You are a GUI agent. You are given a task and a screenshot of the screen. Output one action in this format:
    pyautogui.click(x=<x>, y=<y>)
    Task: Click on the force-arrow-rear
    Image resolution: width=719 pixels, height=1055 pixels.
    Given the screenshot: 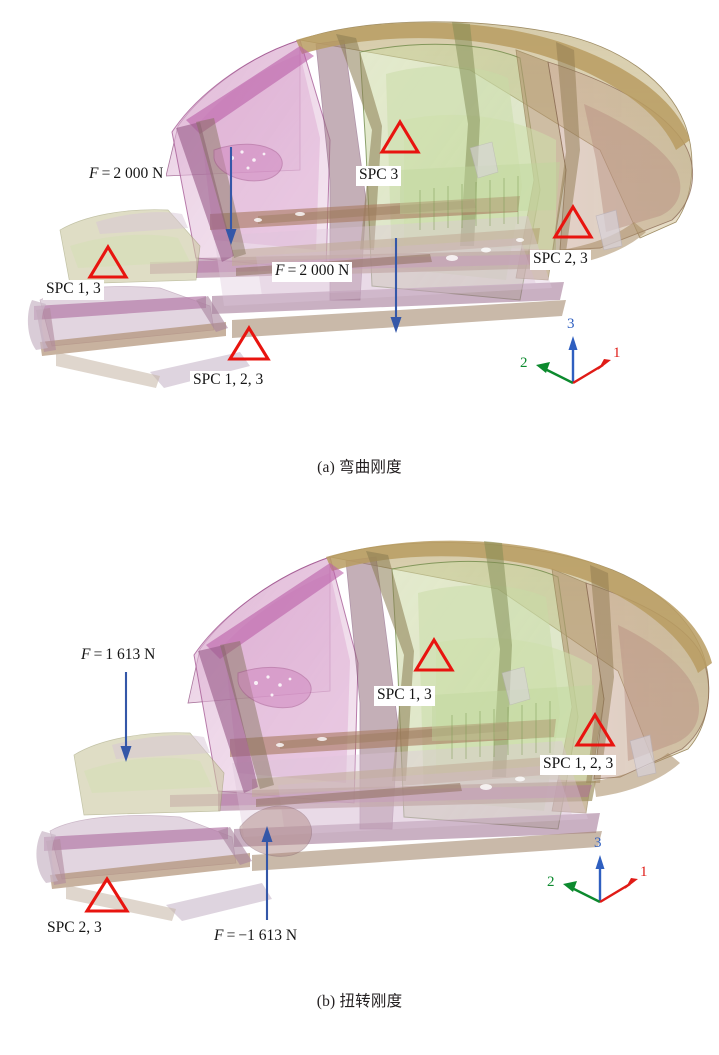 What is the action you would take?
    pyautogui.click(x=396, y=285)
    